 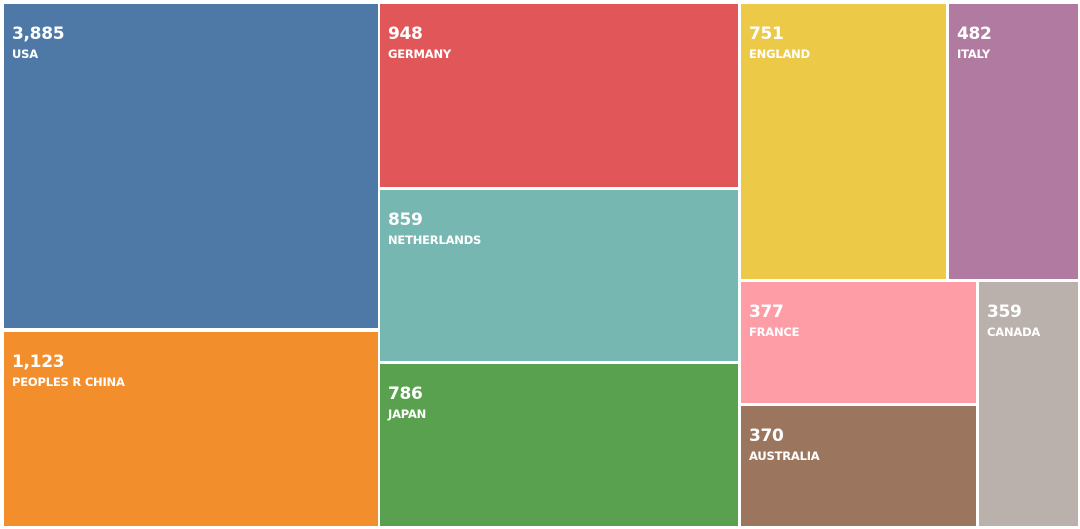 What do you see at coordinates (974, 34) in the screenshot?
I see `tile-value-italy: 482` at bounding box center [974, 34].